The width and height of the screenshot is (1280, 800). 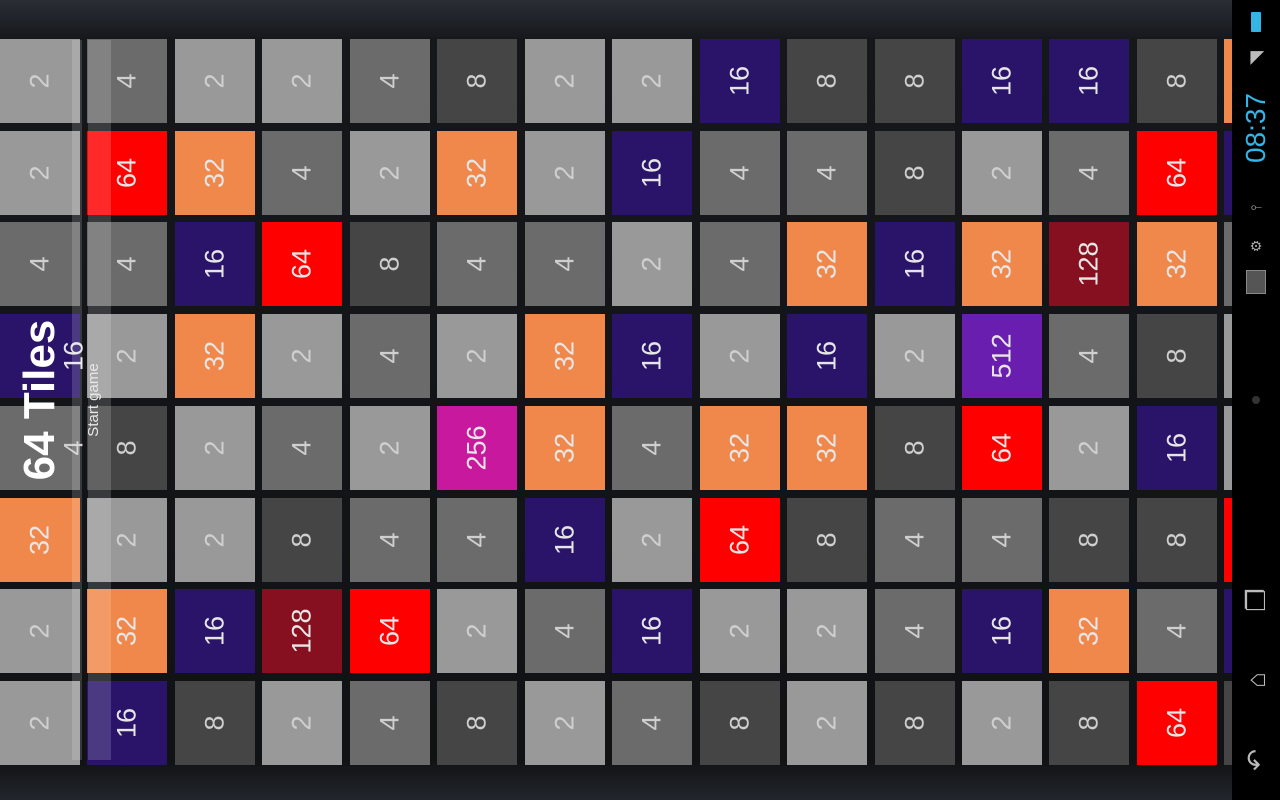 I want to click on start-game-button: Start game, so click(x=93, y=400).